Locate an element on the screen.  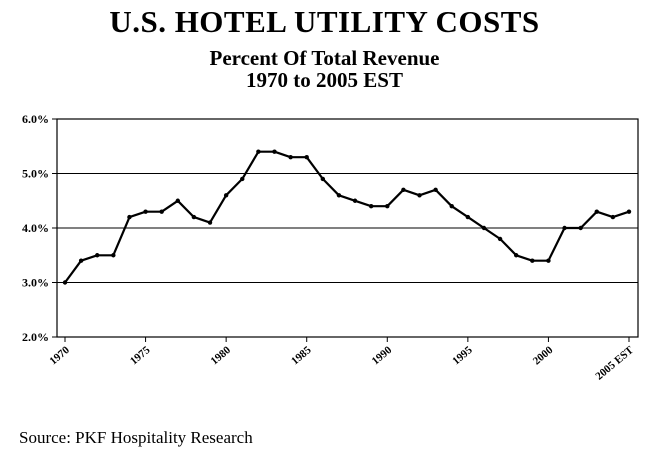
x-tick-label: 2000 is located at coordinates (543, 356).